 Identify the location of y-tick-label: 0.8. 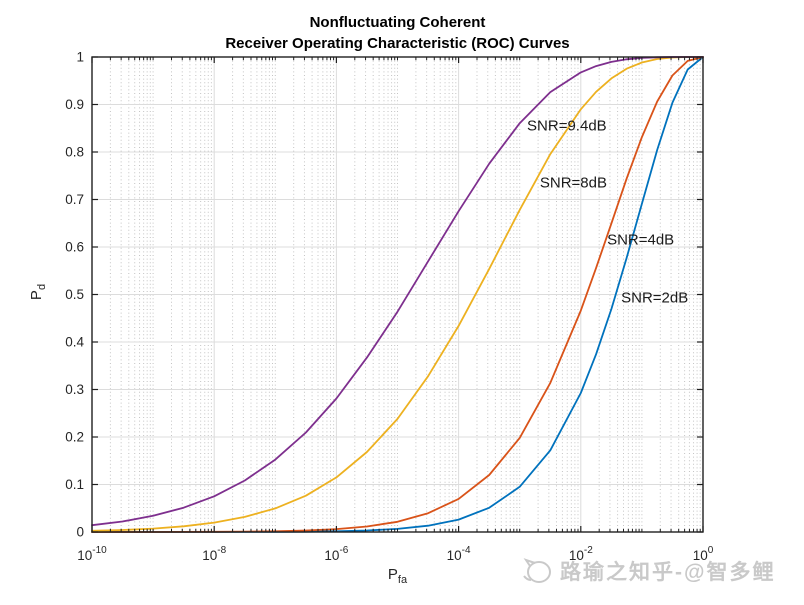
(74, 152).